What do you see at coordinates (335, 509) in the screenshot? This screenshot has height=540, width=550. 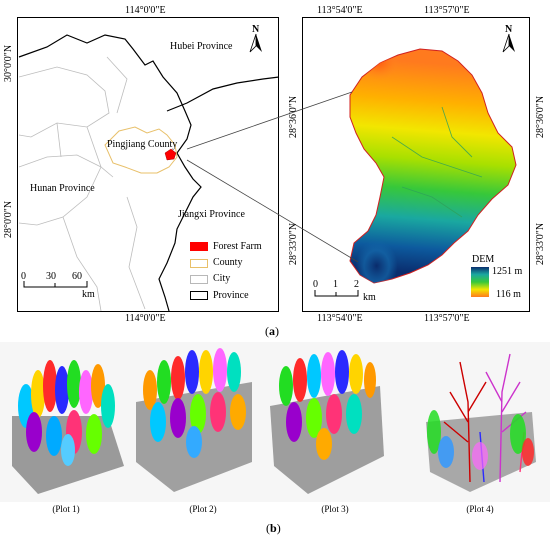 I see `plot-caption-3: (Plot 3)` at bounding box center [335, 509].